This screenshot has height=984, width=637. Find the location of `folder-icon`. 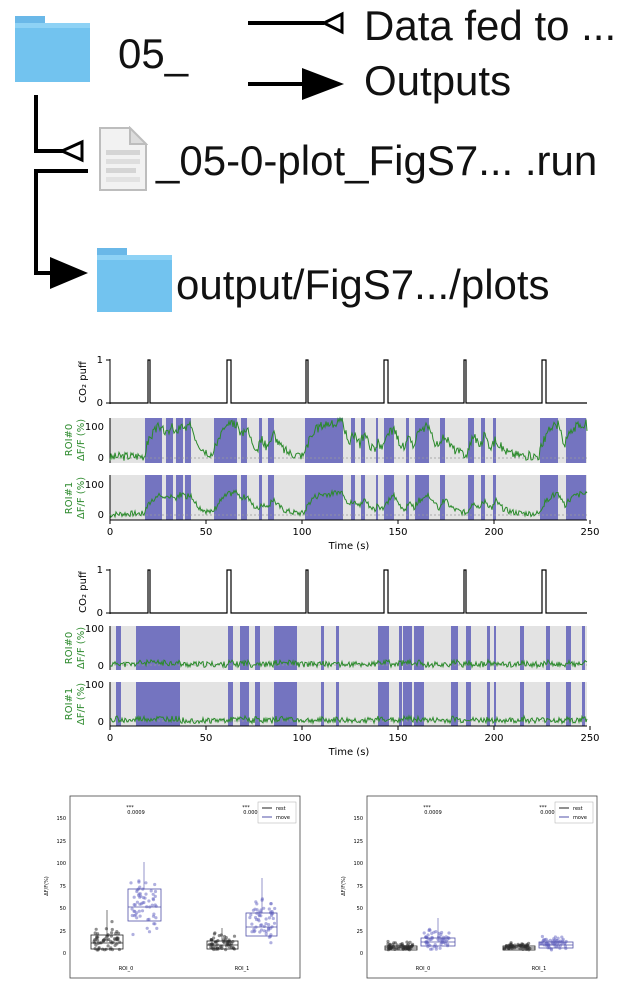

folder-icon is located at coordinates (53, 49).